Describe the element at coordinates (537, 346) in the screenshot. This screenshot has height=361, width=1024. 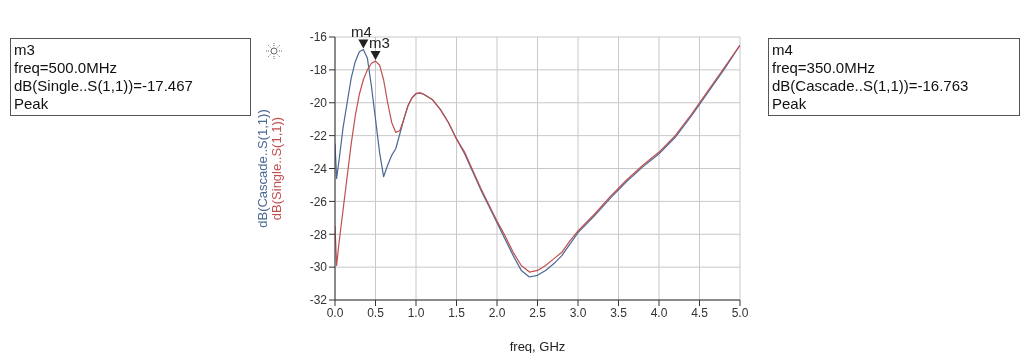
I see `x-axis-title: freq, GHz` at that location.